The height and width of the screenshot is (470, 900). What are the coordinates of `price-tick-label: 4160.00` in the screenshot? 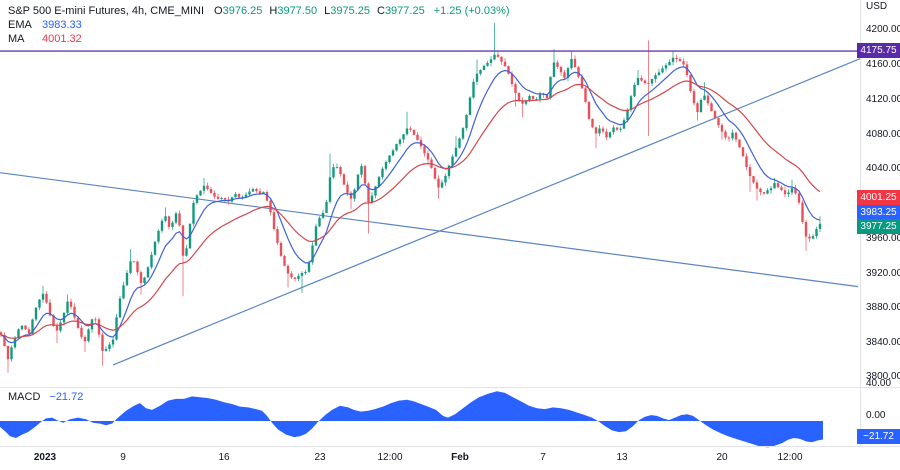 It's located at (883, 64).